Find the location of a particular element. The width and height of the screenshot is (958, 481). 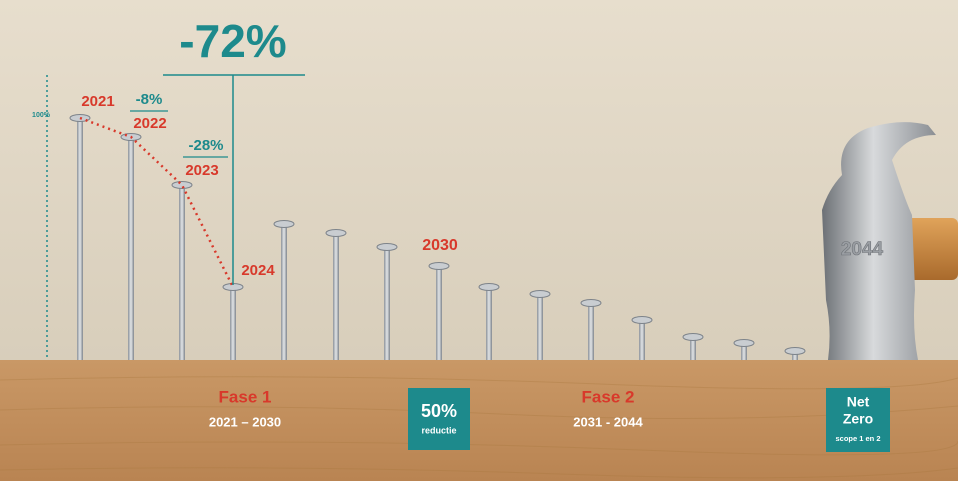

step-label: -8% is located at coordinates (149, 99).